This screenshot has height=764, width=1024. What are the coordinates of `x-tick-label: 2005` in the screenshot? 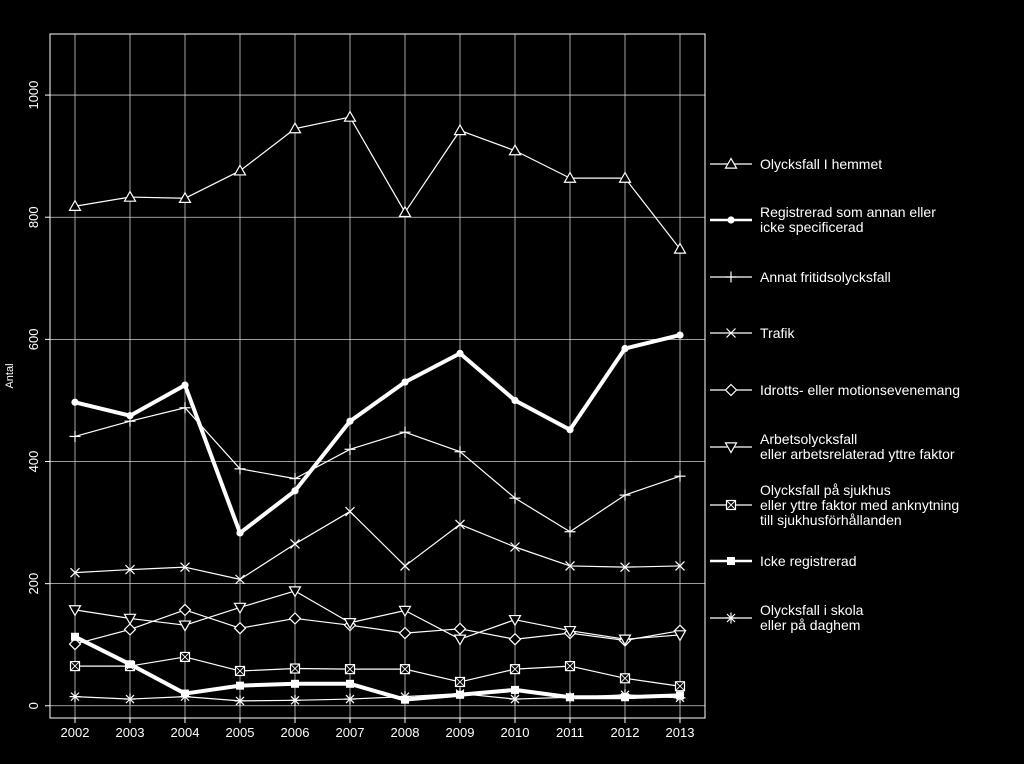 It's located at (240, 732).